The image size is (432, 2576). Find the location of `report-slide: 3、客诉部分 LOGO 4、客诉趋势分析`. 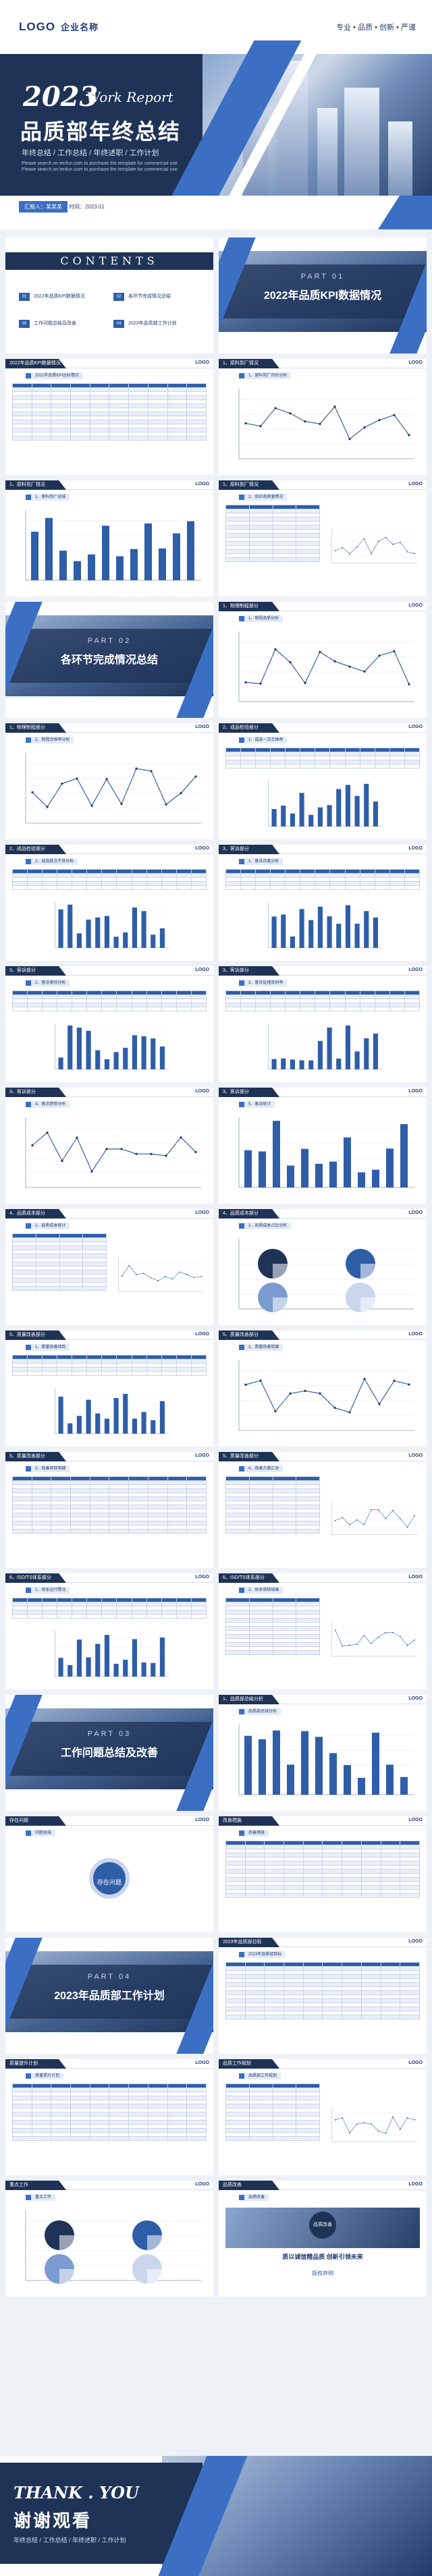

report-slide: 3、客诉部分 LOGO 4、客诉趋势分析 is located at coordinates (109, 1146).